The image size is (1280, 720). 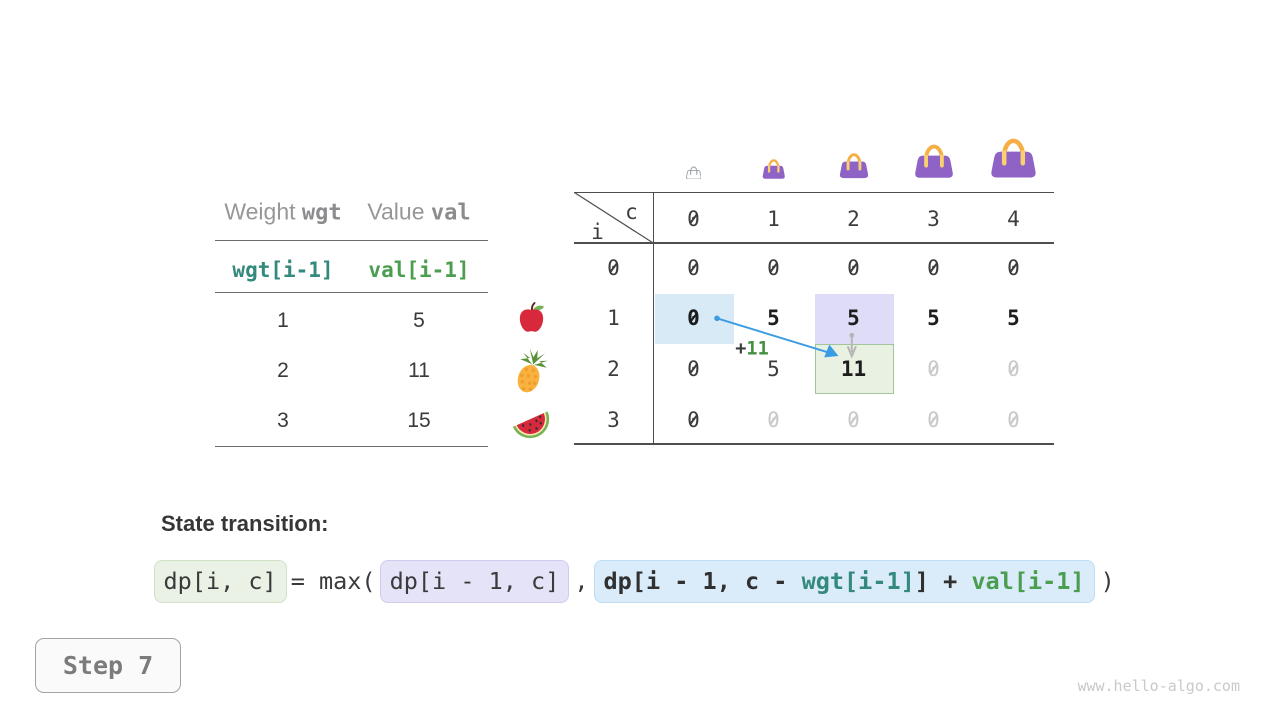 What do you see at coordinates (531, 317) in the screenshot?
I see `apple-icon` at bounding box center [531, 317].